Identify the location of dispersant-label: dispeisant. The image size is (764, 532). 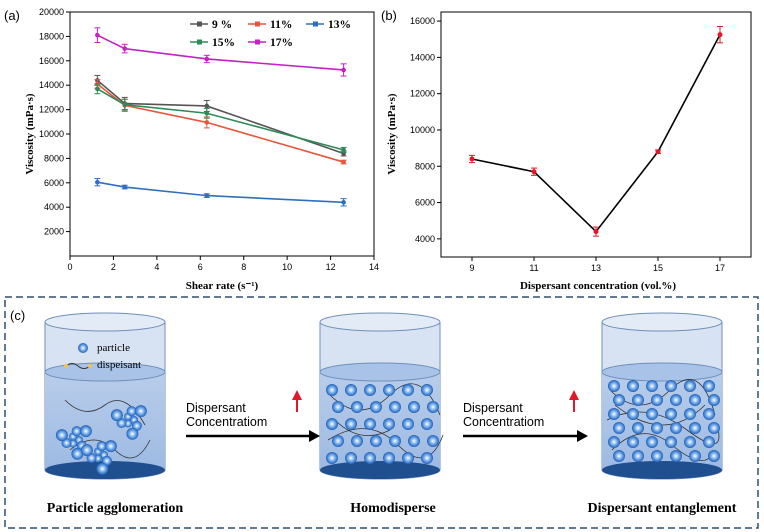
(119, 365).